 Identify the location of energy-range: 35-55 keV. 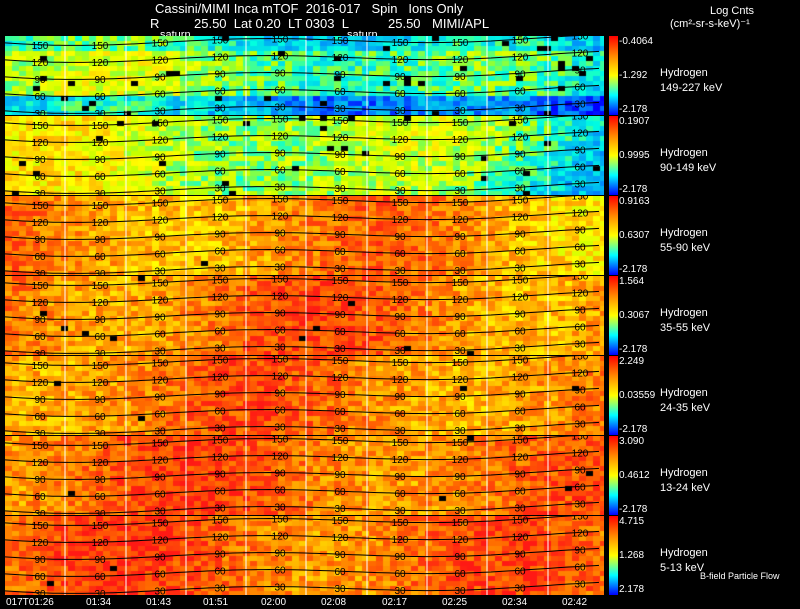
(685, 328).